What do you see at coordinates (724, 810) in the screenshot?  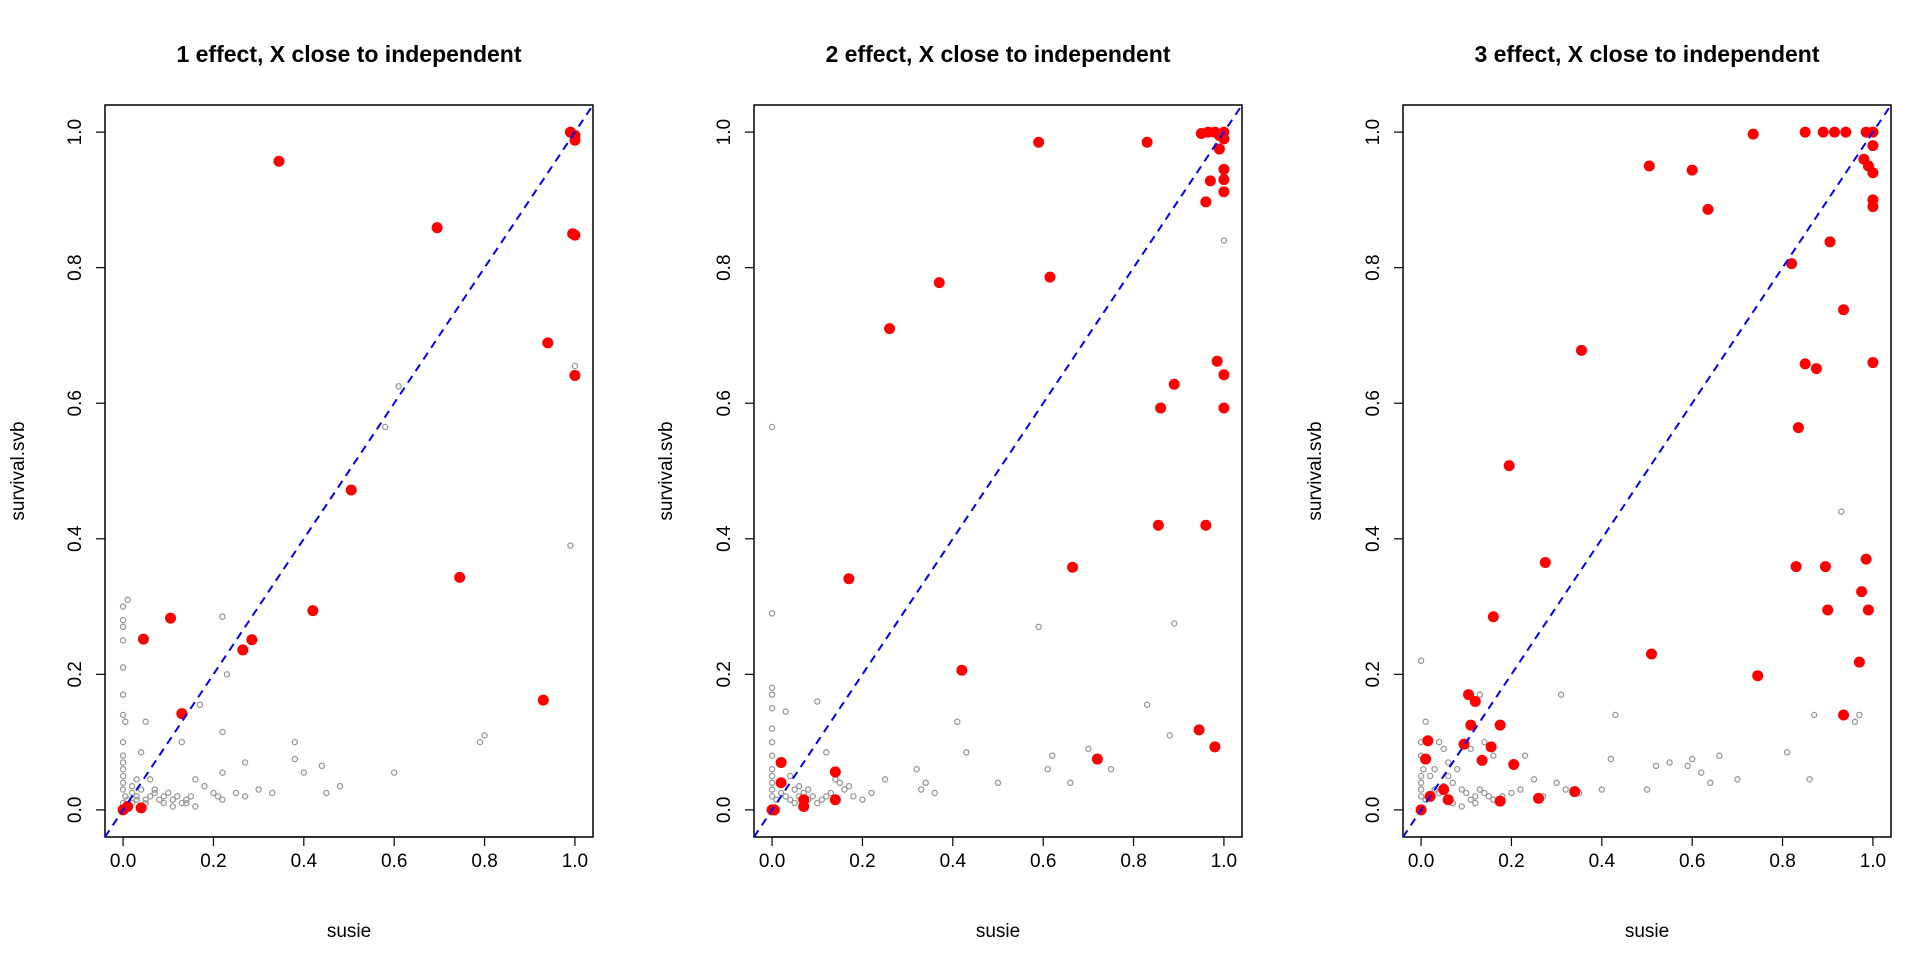 I see `y-tick-label: 0.0` at bounding box center [724, 810].